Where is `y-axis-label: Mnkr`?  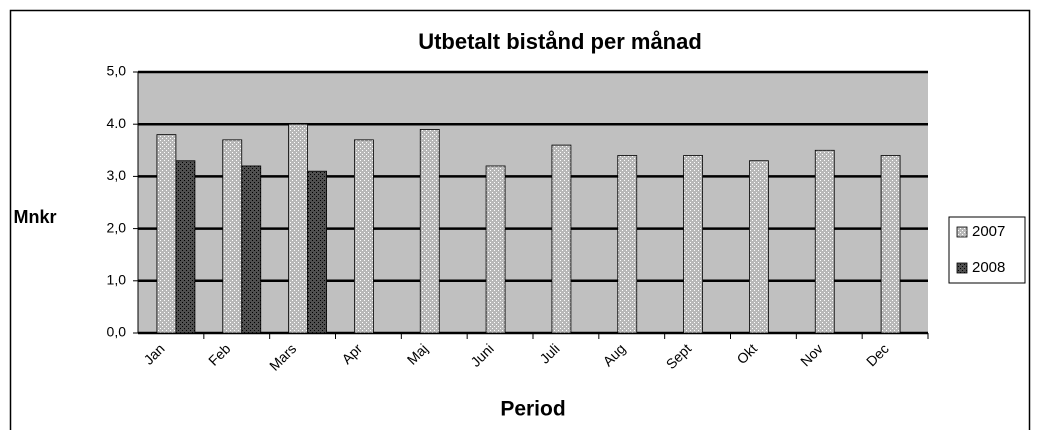 y-axis-label: Mnkr is located at coordinates (34, 217).